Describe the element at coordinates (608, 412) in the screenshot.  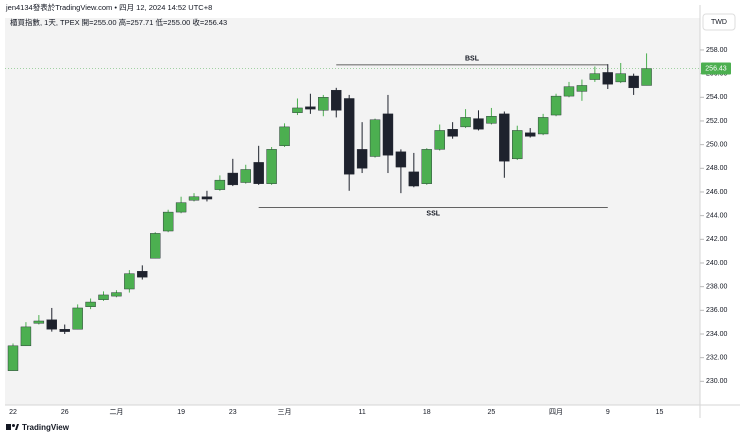
I see `x-tick-label: 9` at that location.